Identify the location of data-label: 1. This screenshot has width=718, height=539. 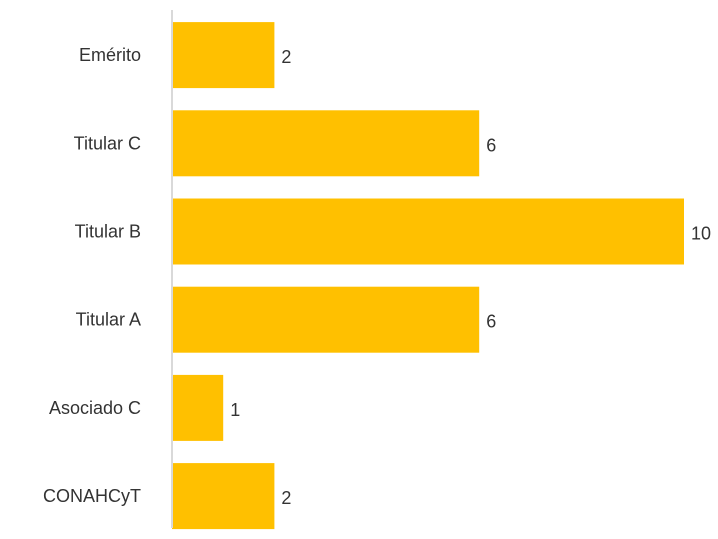
(235, 410).